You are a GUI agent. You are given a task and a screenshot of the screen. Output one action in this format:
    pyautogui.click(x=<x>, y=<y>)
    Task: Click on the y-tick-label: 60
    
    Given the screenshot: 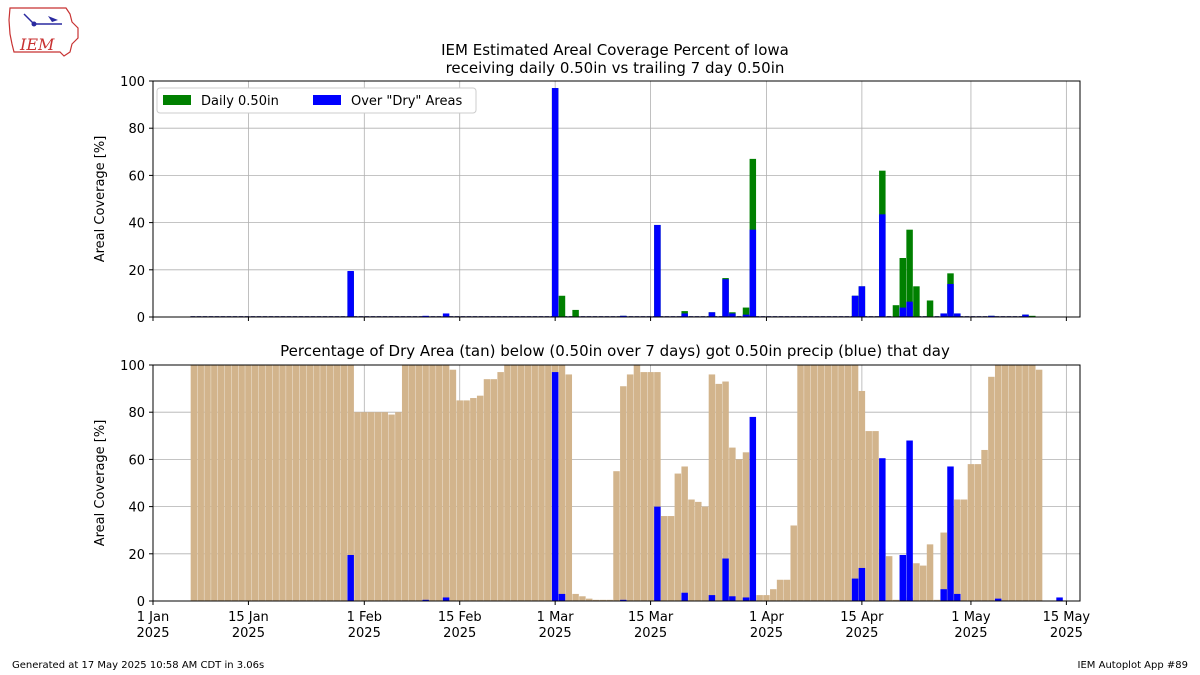 What is the action you would take?
    pyautogui.click(x=136, y=460)
    